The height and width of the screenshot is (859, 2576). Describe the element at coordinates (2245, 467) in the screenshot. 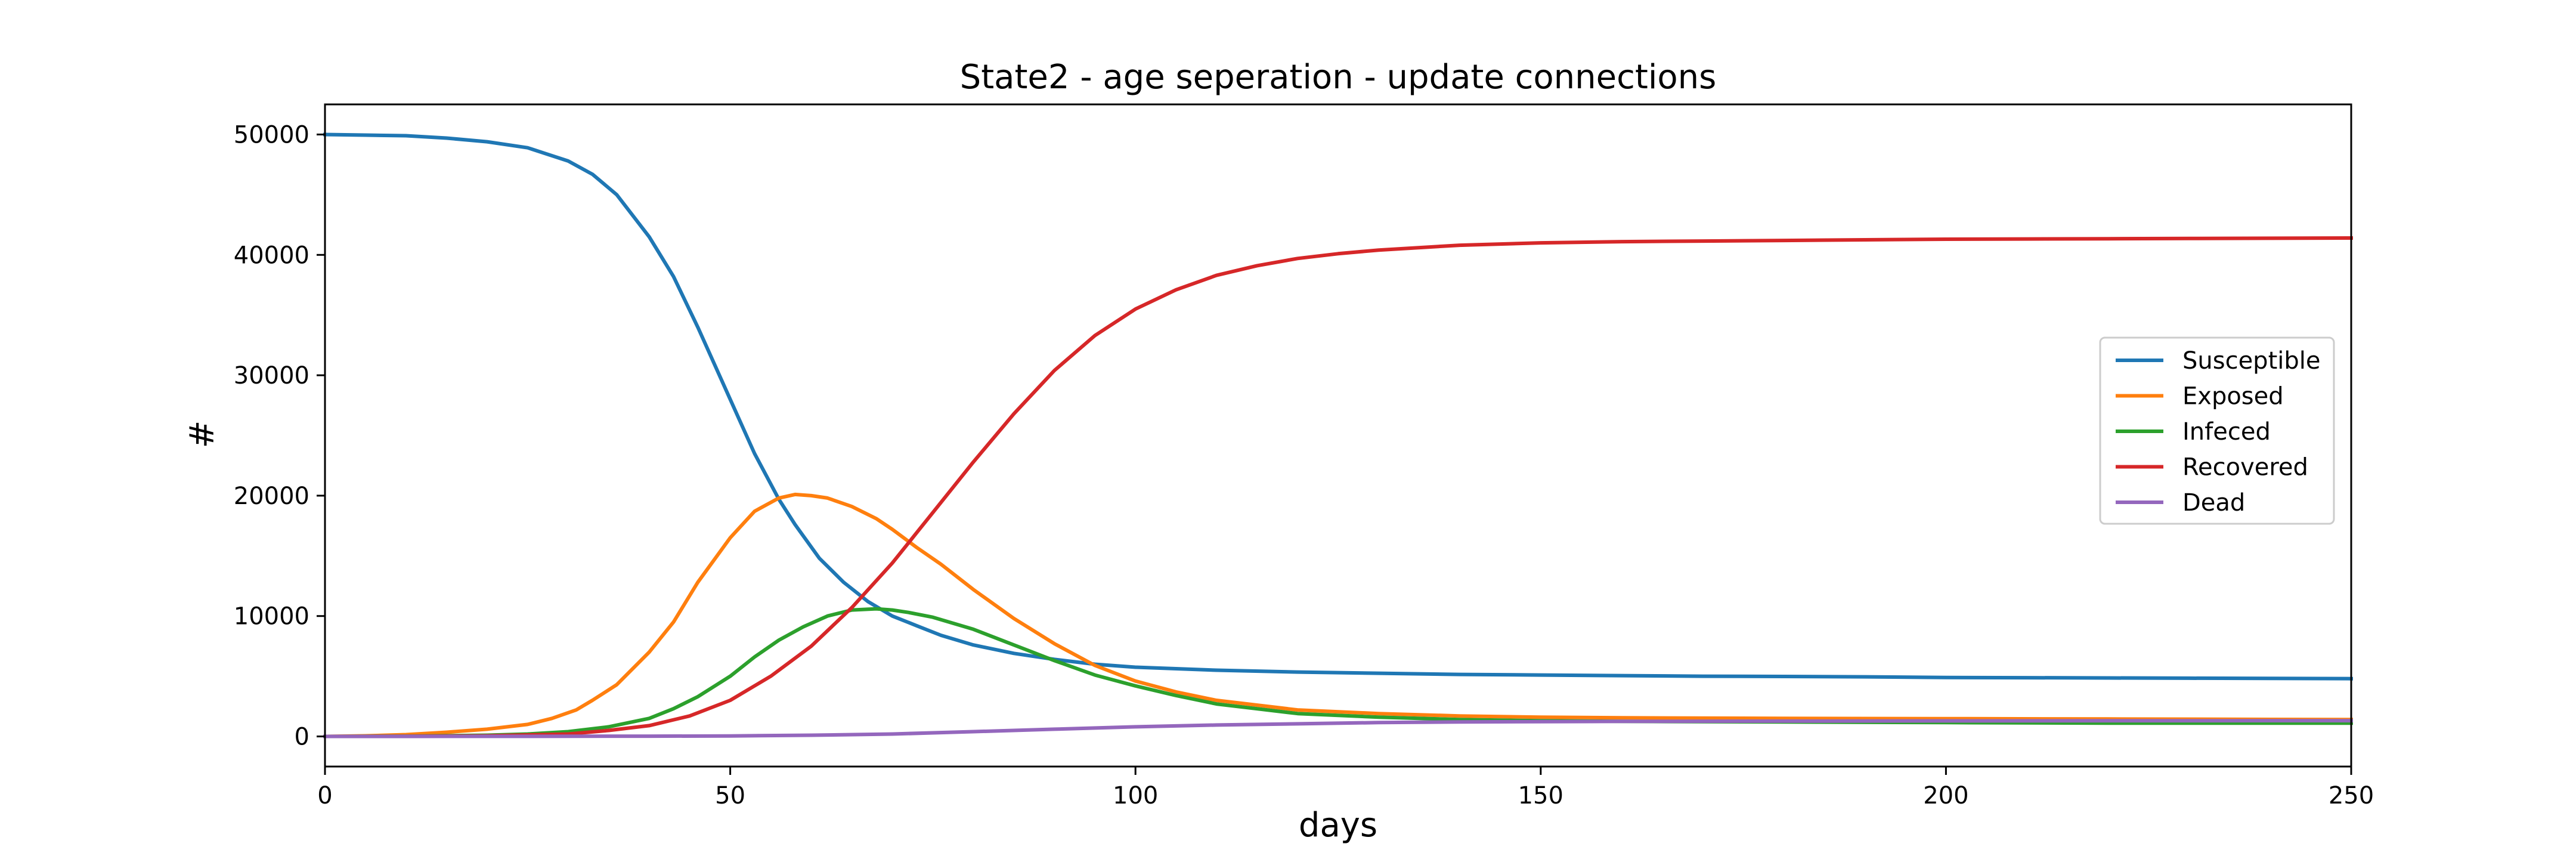

I see `legend-label: Recovered` at that location.